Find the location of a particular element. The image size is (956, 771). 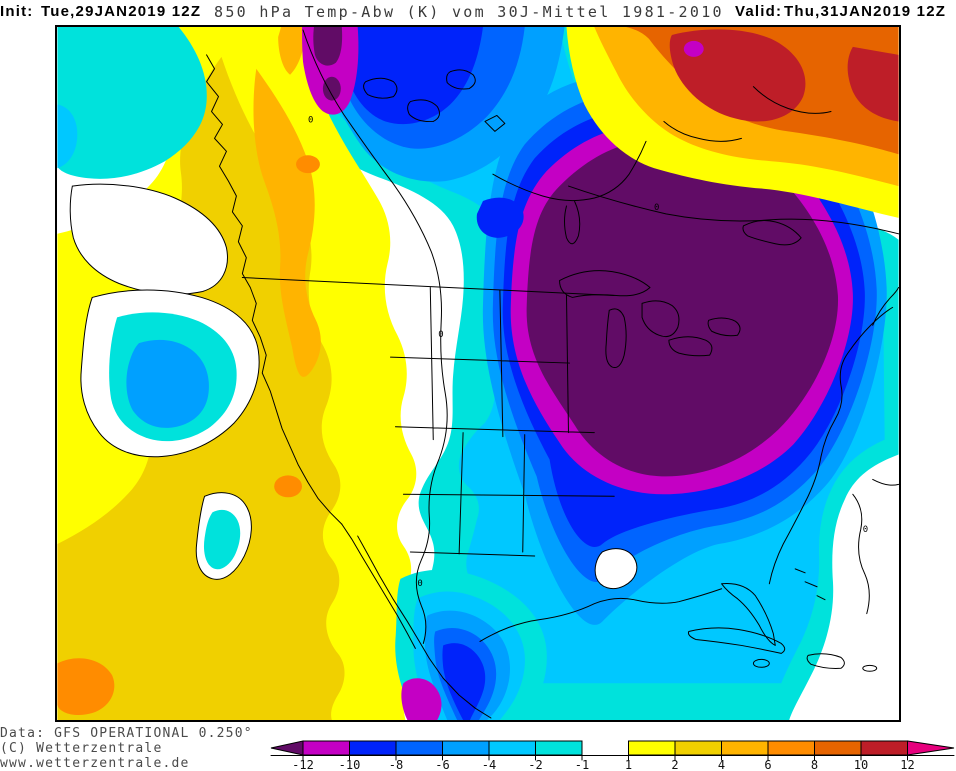

great-lakes is located at coordinates (650, 319).